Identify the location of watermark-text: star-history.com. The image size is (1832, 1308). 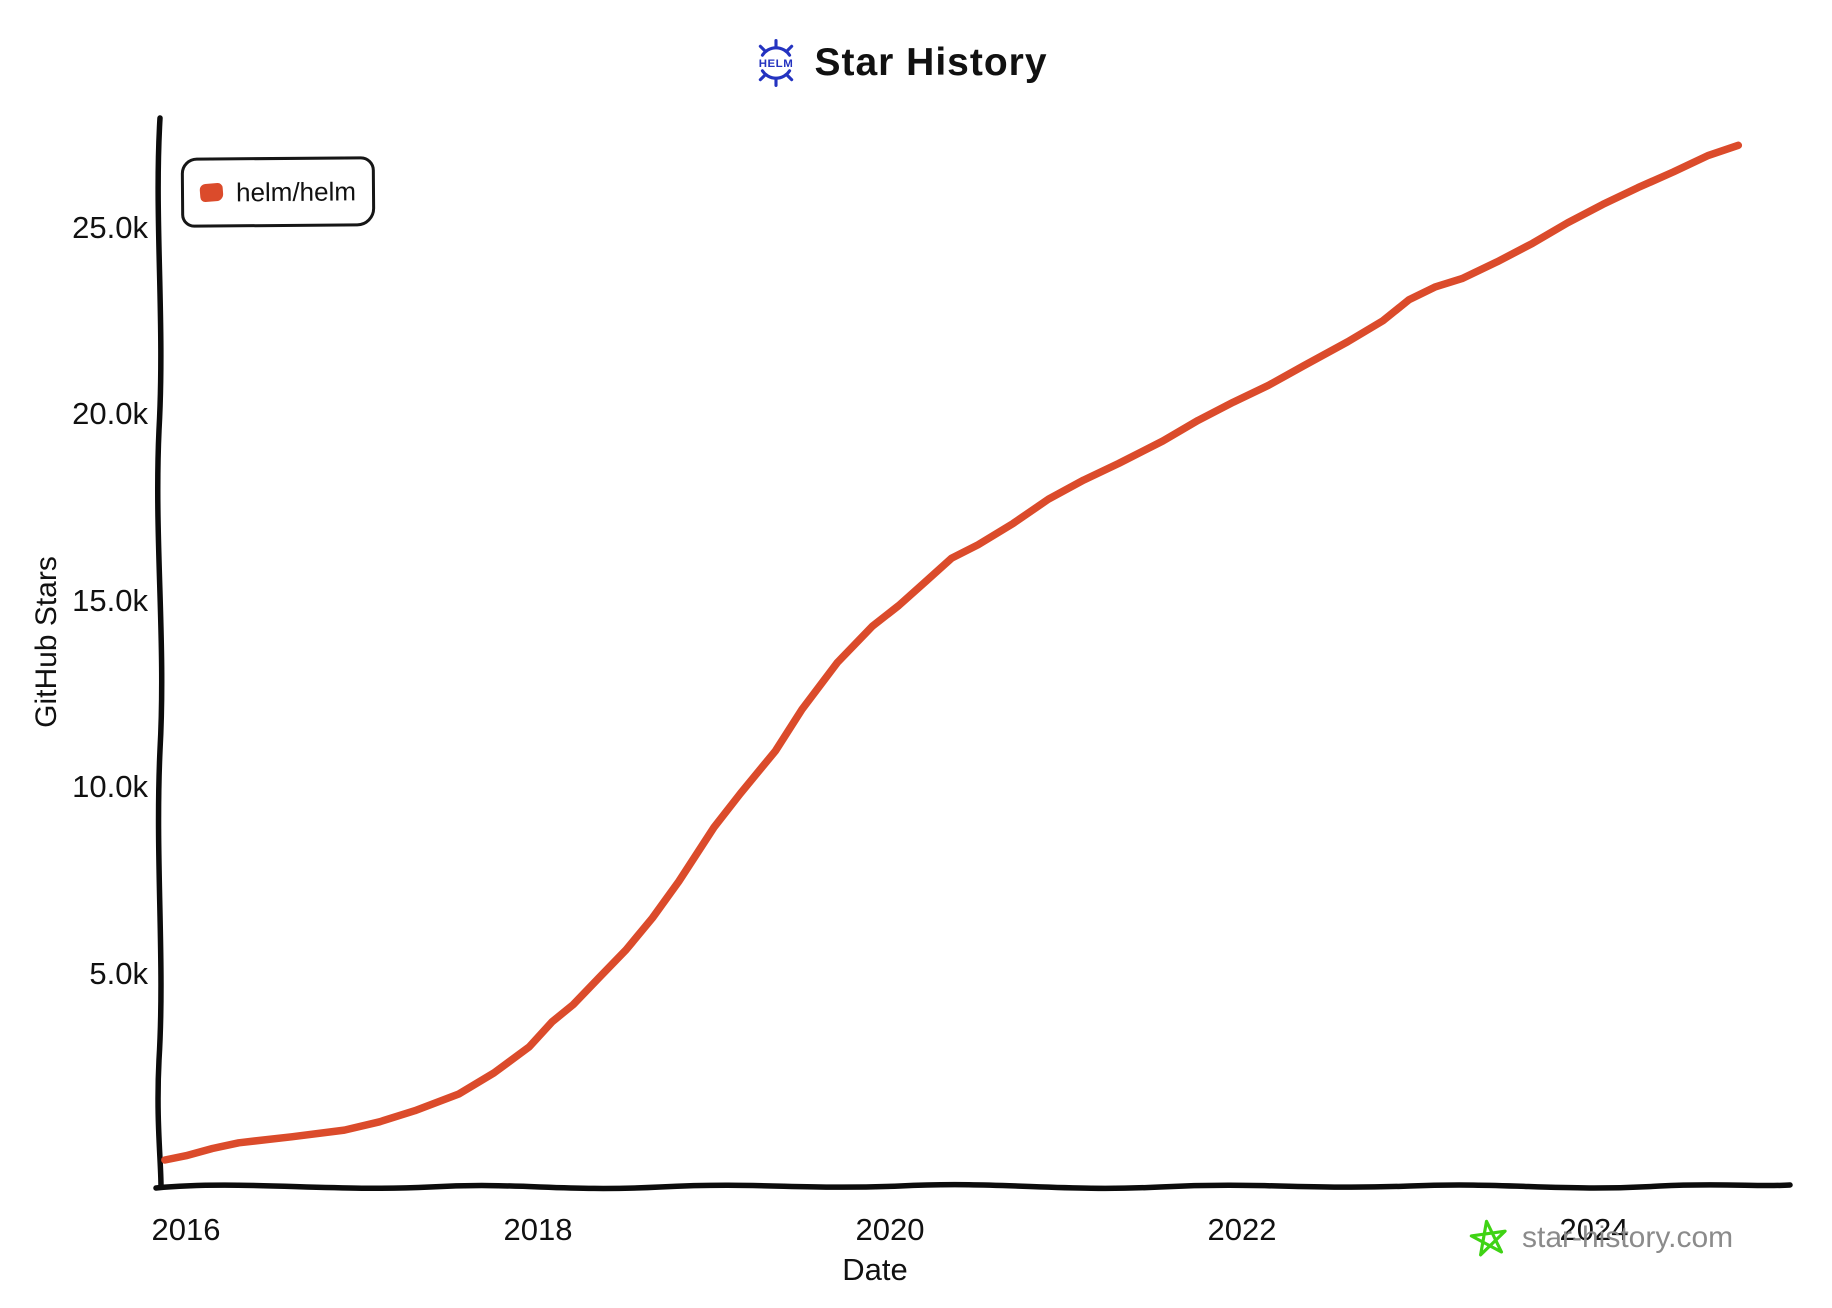
(1628, 1237).